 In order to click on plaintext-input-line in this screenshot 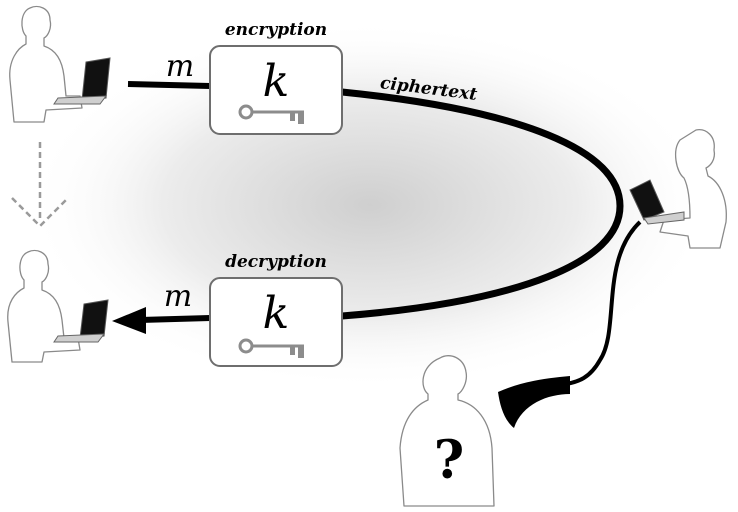, I will do `click(169, 85)`.